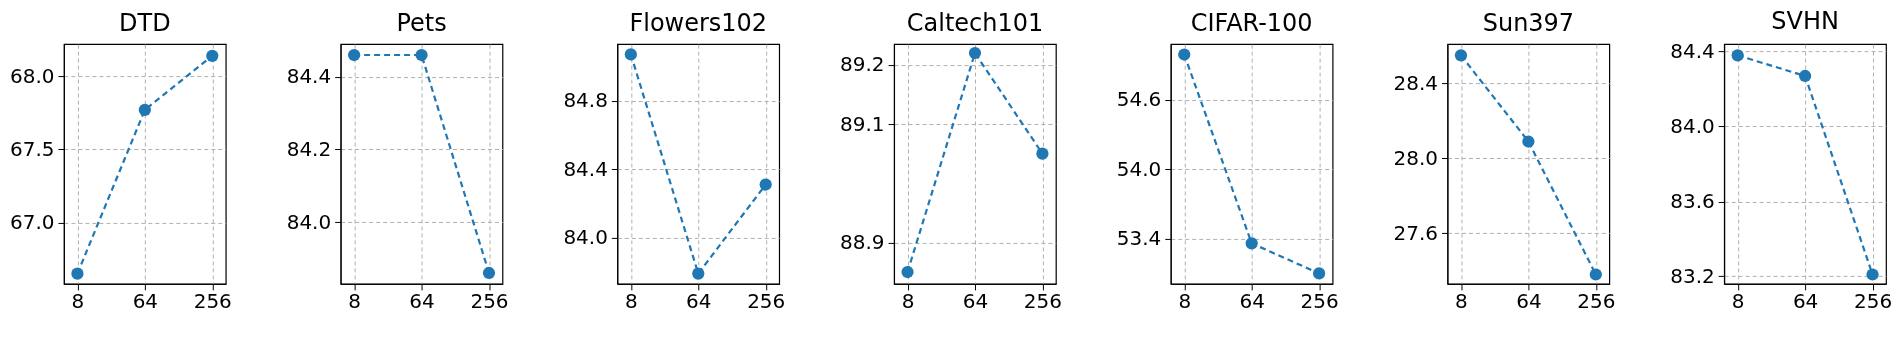 The width and height of the screenshot is (1903, 357). Describe the element at coordinates (1139, 168) in the screenshot. I see `y-tick-label: 54.0` at that location.